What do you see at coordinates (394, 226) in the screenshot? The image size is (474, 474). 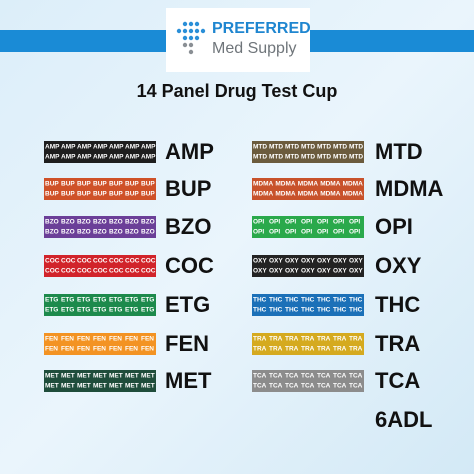 I see `drug-label: OPI` at bounding box center [394, 226].